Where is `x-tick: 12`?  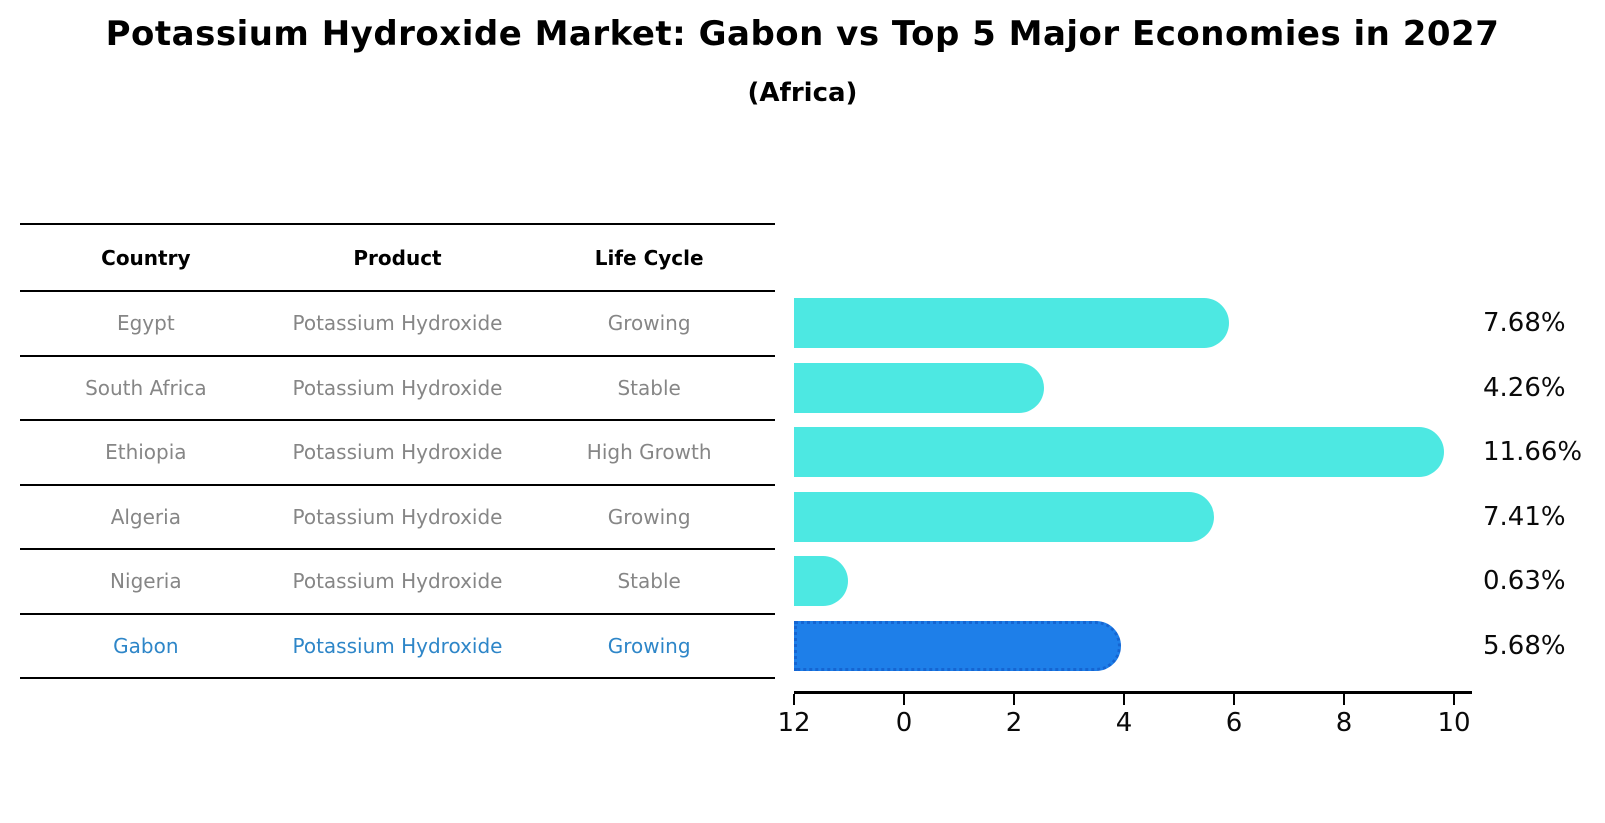
x-tick: 12 is located at coordinates (794, 714).